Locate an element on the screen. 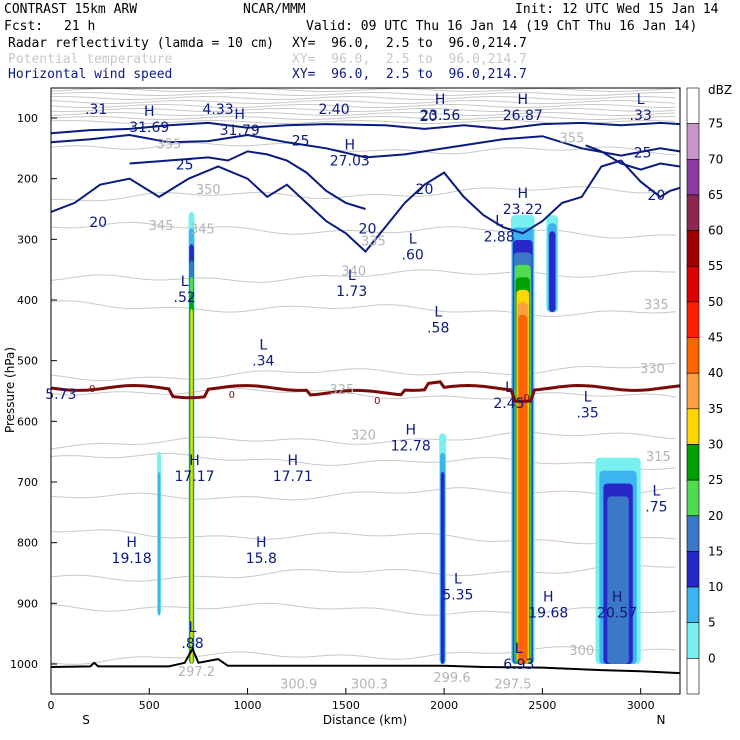 This screenshot has width=740, height=740. field-wind-name: Horizontal wind speed is located at coordinates (90, 74).